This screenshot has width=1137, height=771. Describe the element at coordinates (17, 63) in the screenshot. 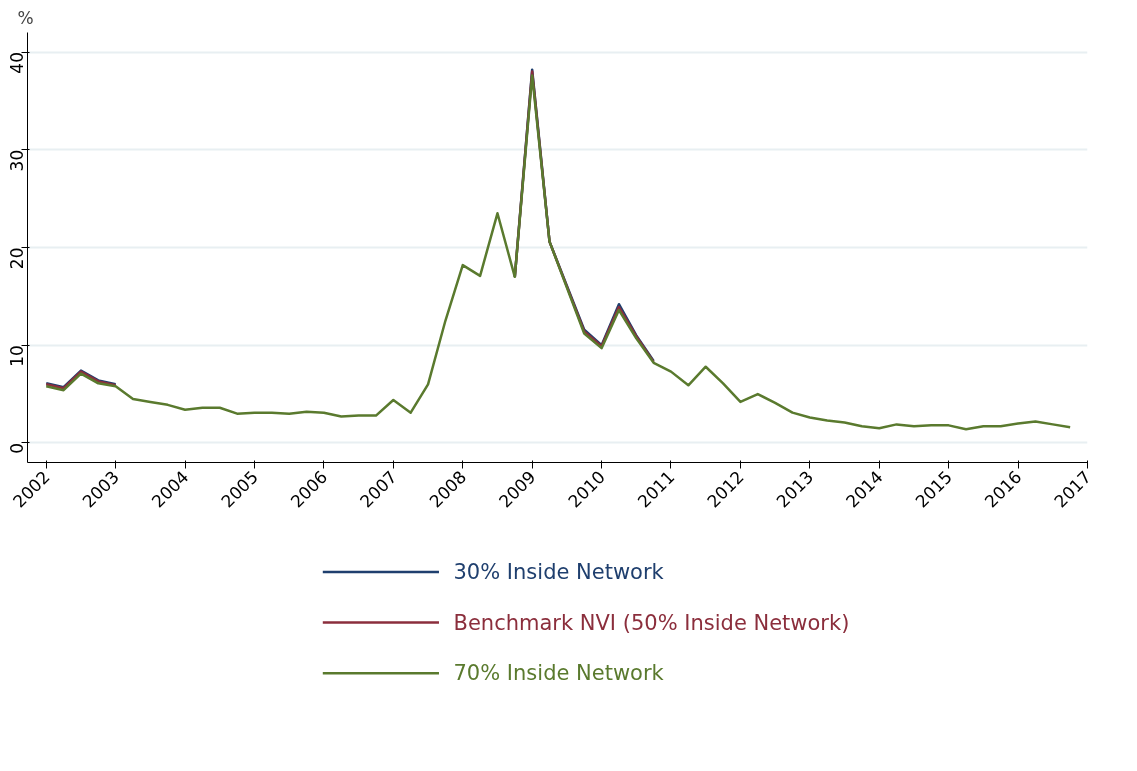

I see `y-tick-label: 40` at that location.